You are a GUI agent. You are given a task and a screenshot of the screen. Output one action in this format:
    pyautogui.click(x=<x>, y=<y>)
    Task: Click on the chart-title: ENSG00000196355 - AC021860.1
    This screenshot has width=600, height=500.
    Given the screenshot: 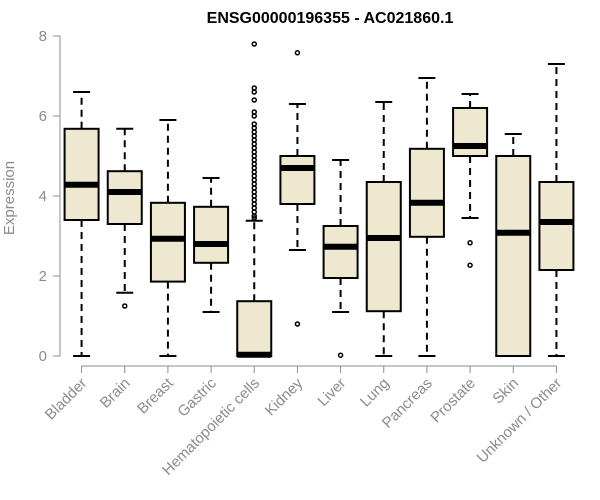 What is the action you would take?
    pyautogui.click(x=330, y=18)
    